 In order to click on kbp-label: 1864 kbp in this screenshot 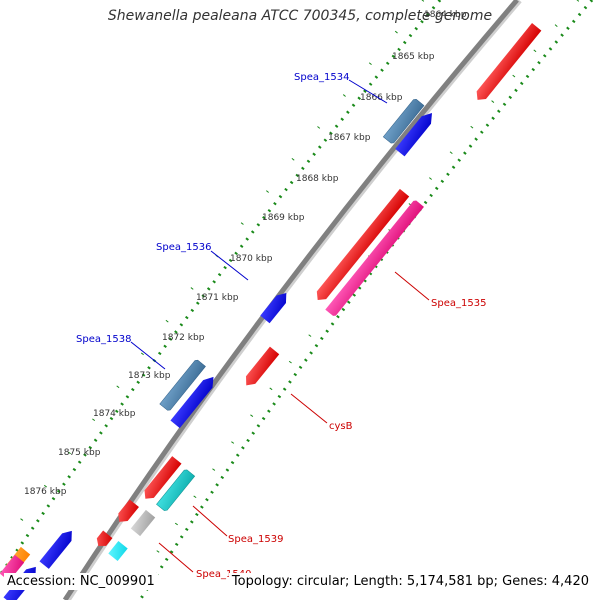, I will do `click(445, 15)`.